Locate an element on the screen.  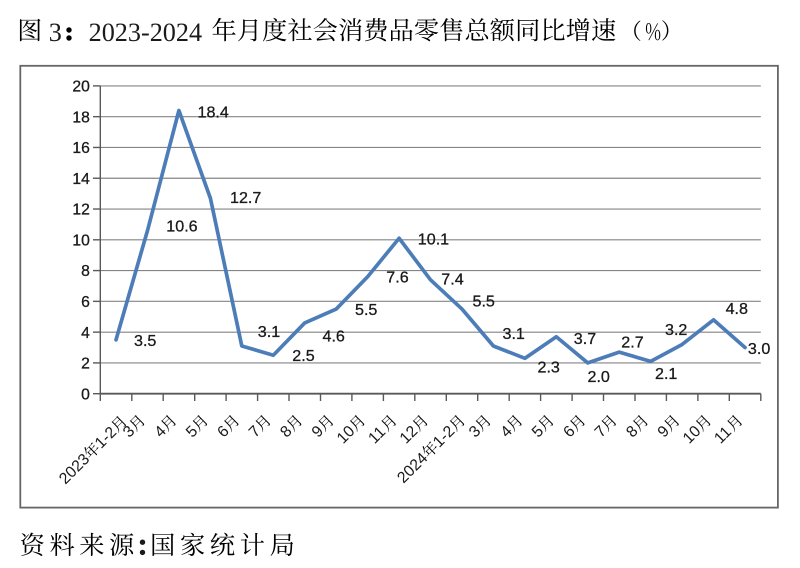
svg-text: 3 is located at coordinates (55, 32).